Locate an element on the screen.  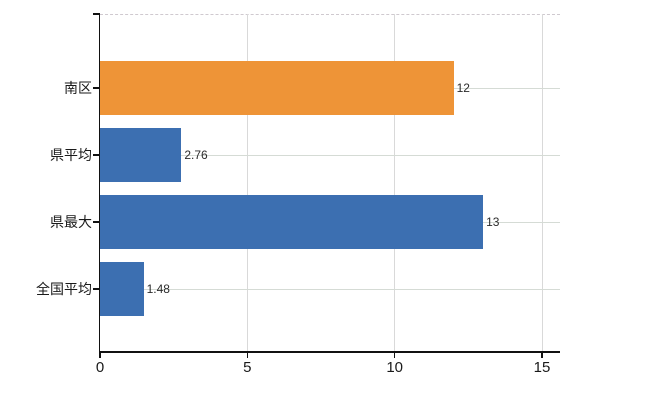
y-axis-line is located at coordinates (99, 185).